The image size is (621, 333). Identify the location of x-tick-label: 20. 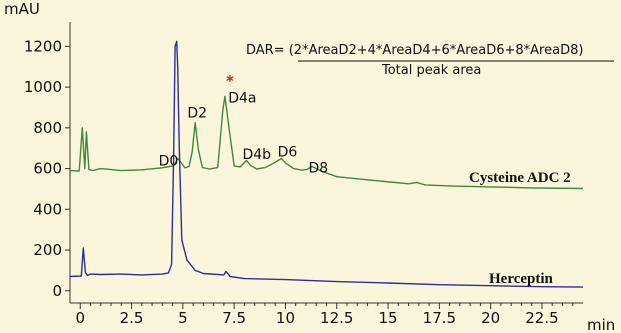
(490, 318).